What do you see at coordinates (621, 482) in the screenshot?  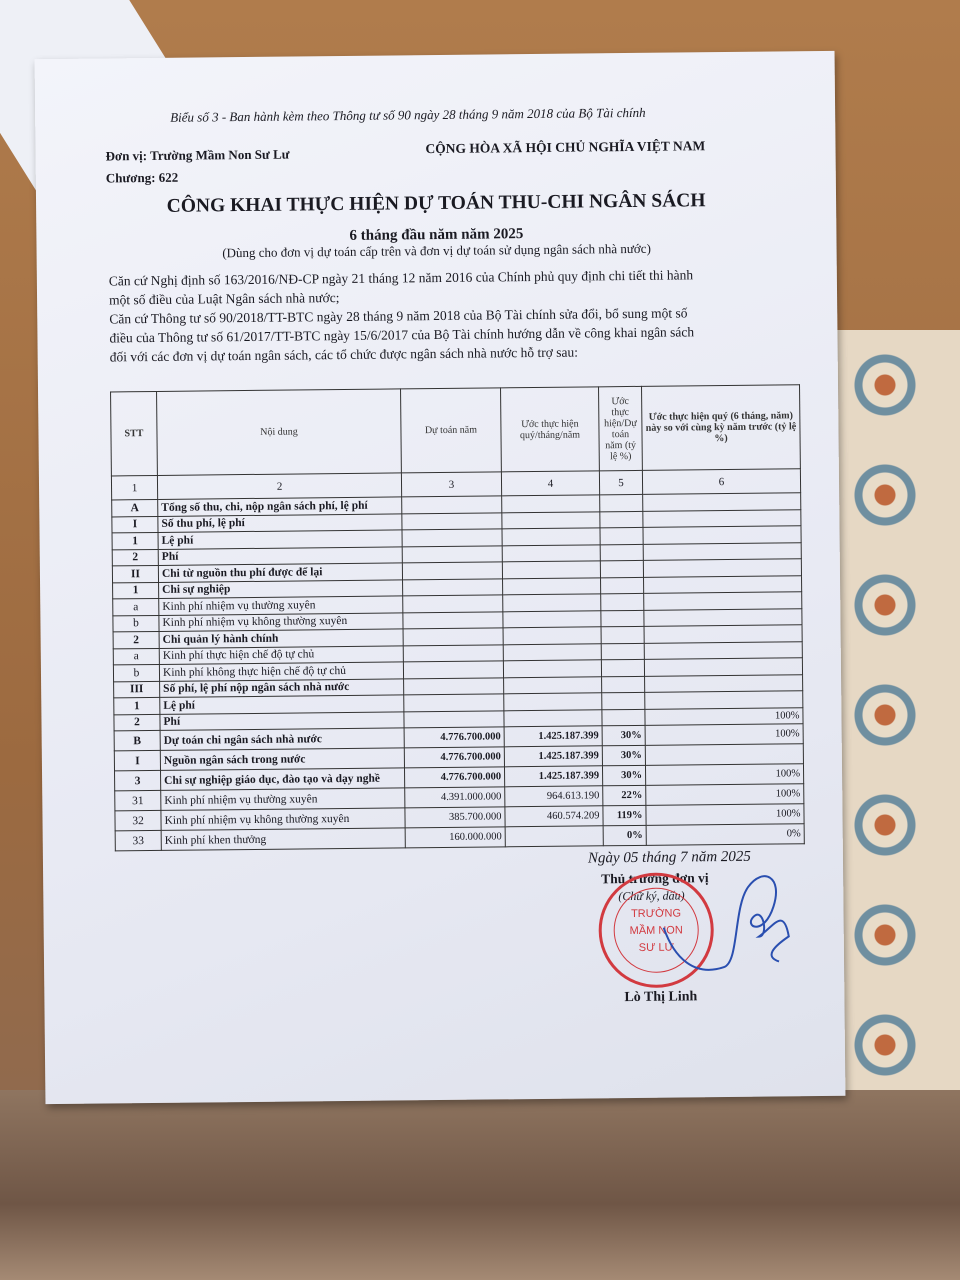 I see `col-number: 5` at bounding box center [621, 482].